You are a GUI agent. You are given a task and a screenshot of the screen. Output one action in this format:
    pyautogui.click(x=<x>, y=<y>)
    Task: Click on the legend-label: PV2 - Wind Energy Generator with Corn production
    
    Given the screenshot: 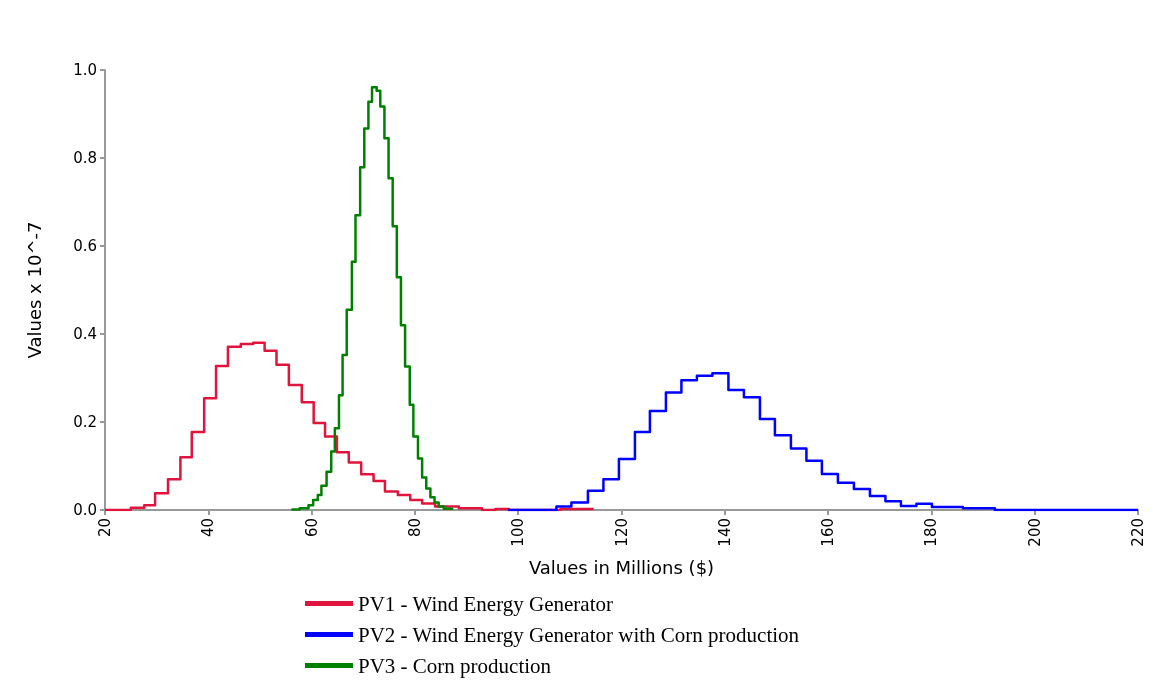 What is the action you would take?
    pyautogui.click(x=579, y=634)
    